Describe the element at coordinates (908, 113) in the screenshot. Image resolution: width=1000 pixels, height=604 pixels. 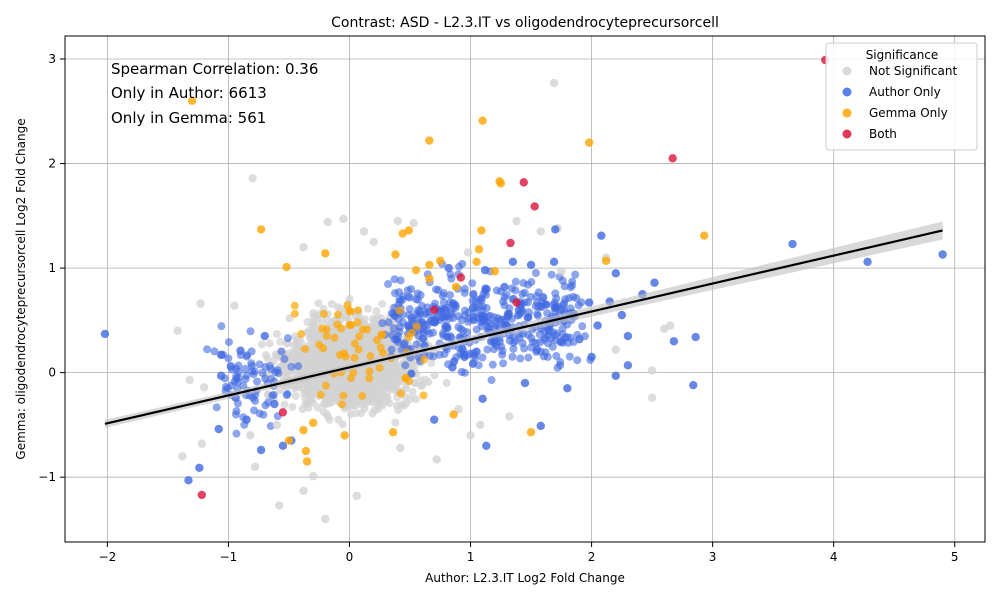
I see `legend-label-gemma-only: Gemma Only` at that location.